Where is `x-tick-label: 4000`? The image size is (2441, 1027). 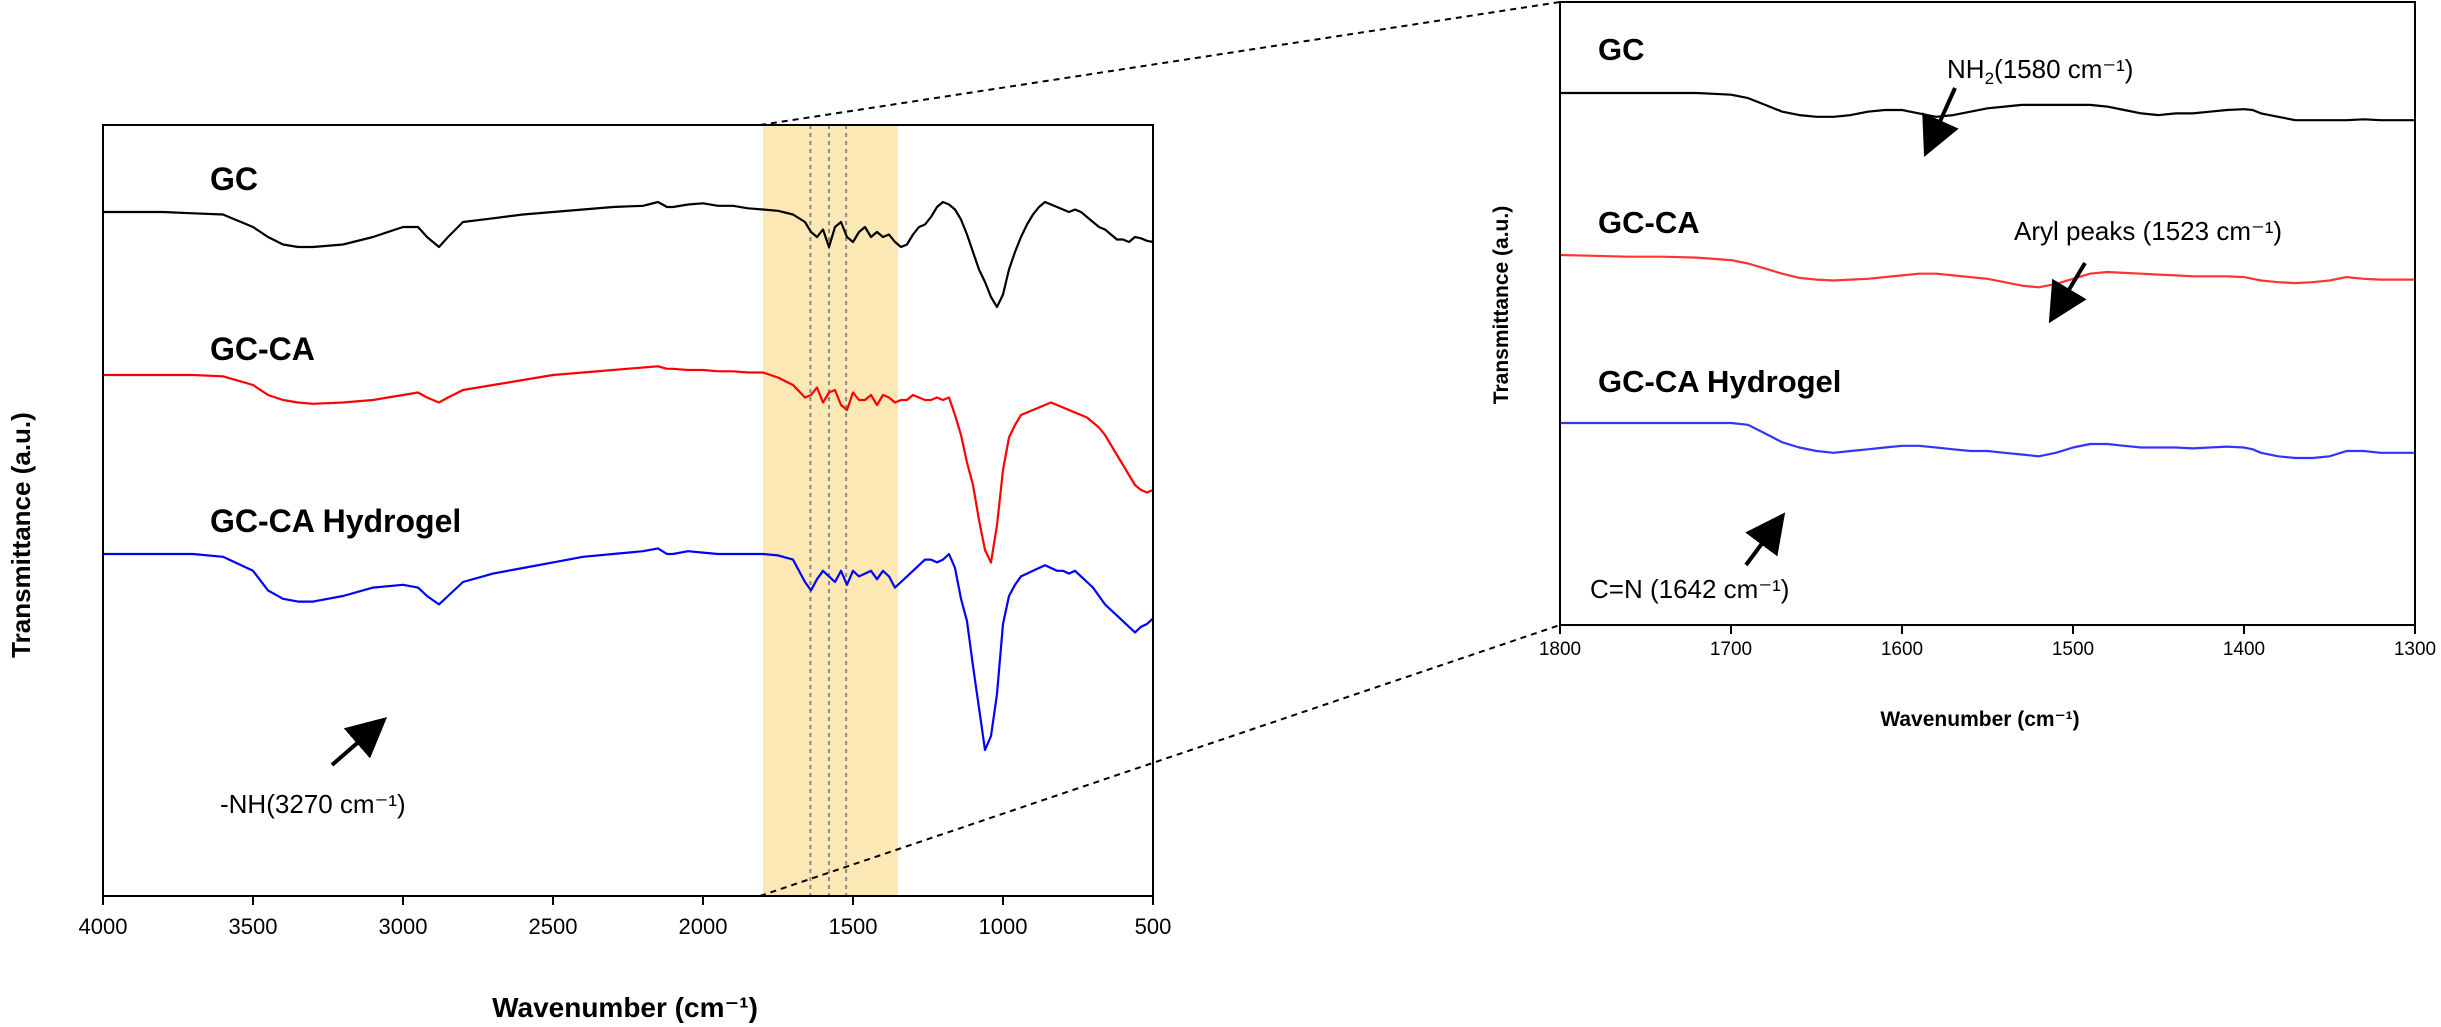
x-tick-label: 4000 is located at coordinates (103, 926).